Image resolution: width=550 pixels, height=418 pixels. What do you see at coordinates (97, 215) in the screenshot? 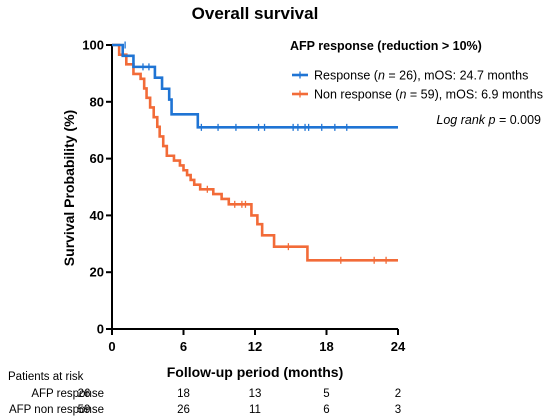
I see `y-tick-label: 40` at bounding box center [97, 215].